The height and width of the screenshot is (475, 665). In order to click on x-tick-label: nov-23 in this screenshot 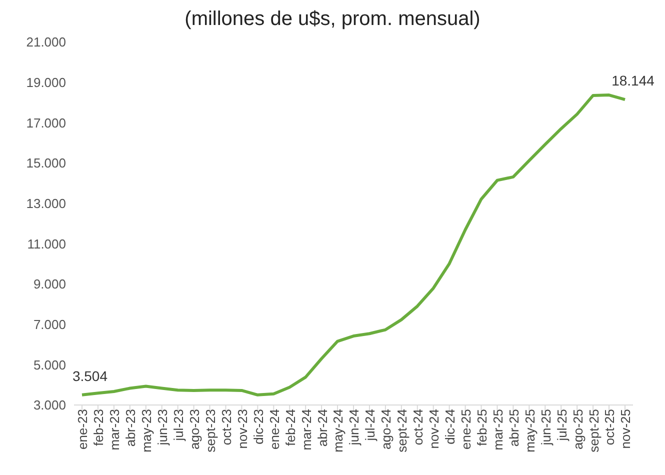, I will do `click(242, 429)`.